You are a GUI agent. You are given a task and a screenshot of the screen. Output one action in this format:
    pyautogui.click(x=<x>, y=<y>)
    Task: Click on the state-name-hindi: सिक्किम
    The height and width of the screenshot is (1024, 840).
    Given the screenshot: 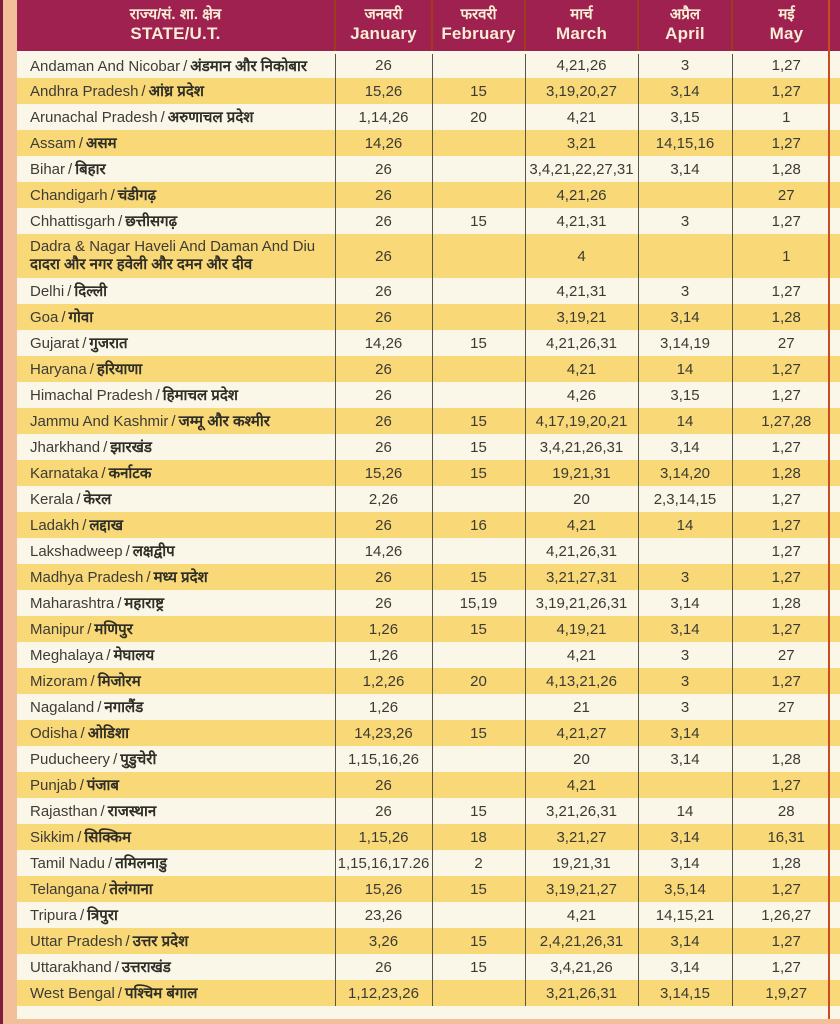 What is the action you would take?
    pyautogui.click(x=107, y=837)
    